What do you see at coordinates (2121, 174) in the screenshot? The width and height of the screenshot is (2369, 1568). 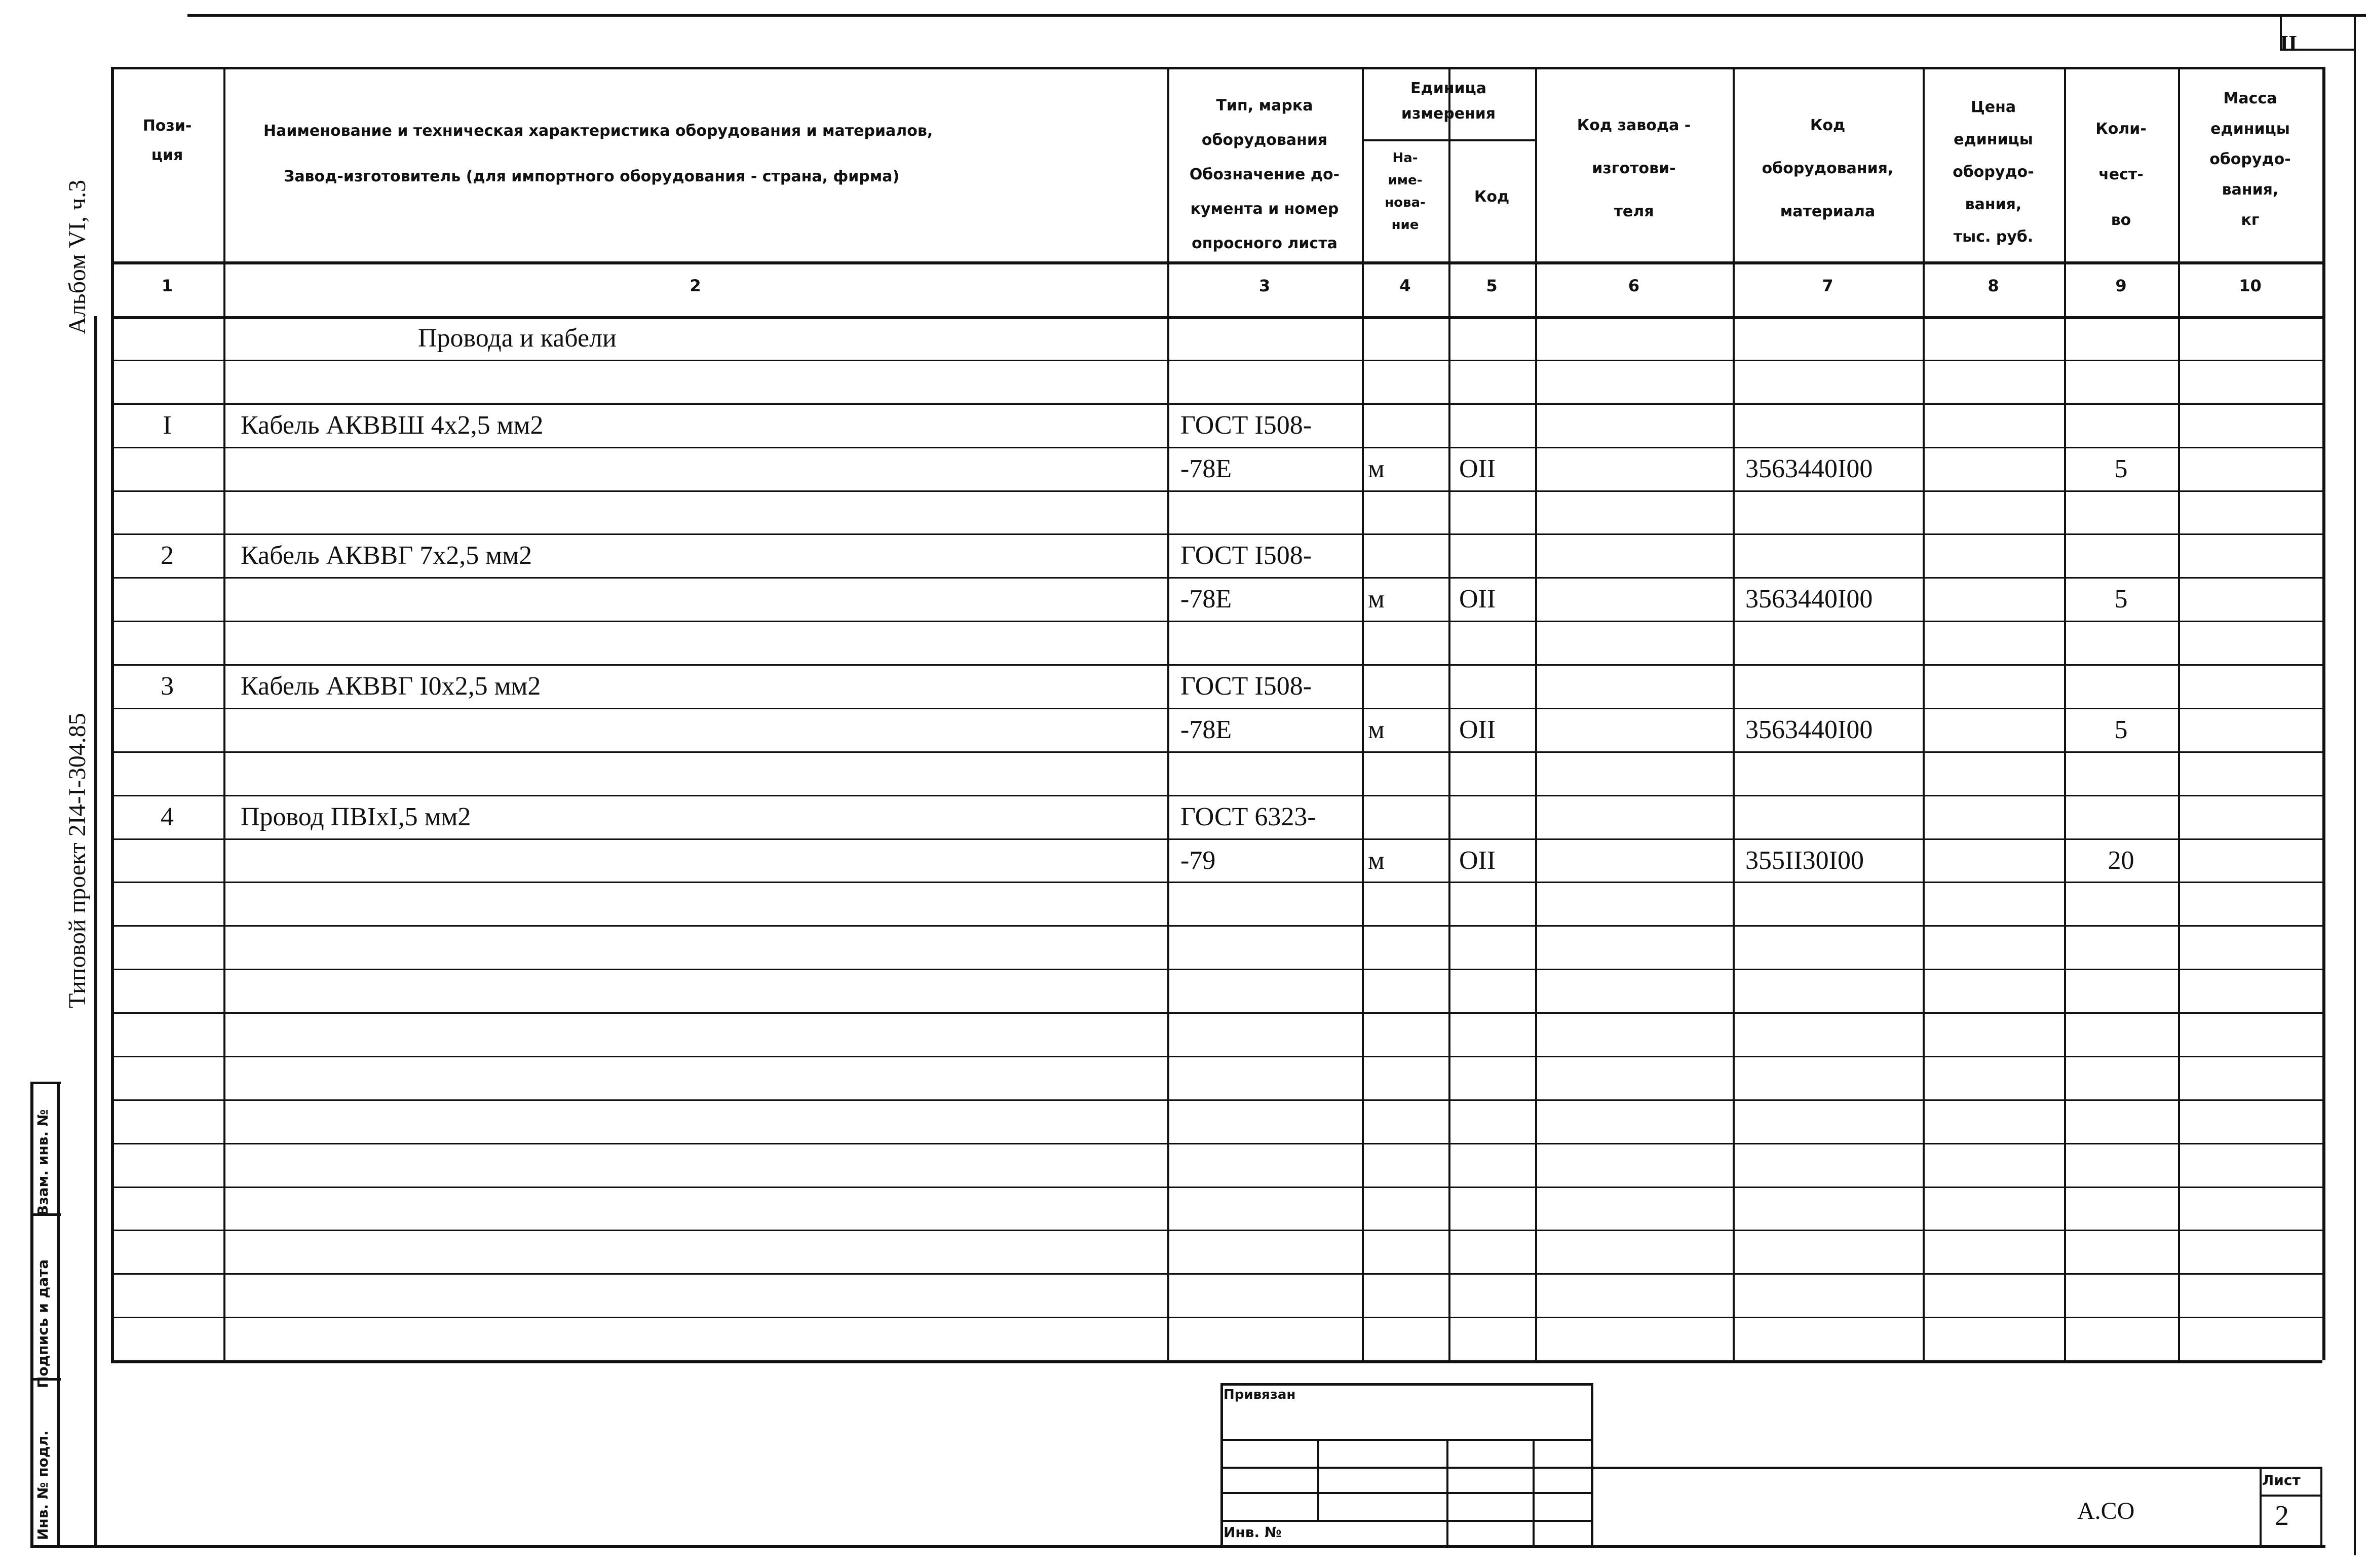 I see `header-quantity: Коли- чест- во` at bounding box center [2121, 174].